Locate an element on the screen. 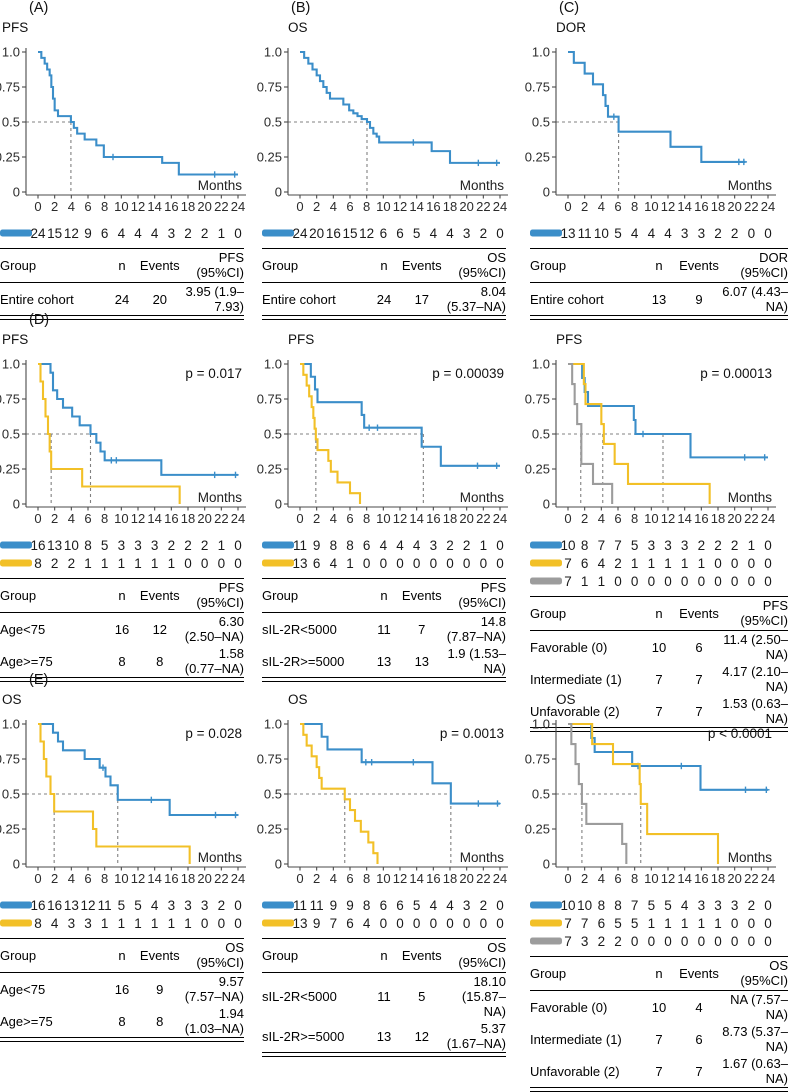 This screenshot has height=1092, width=797. group-name: Unfavorable (2) is located at coordinates (585, 711).